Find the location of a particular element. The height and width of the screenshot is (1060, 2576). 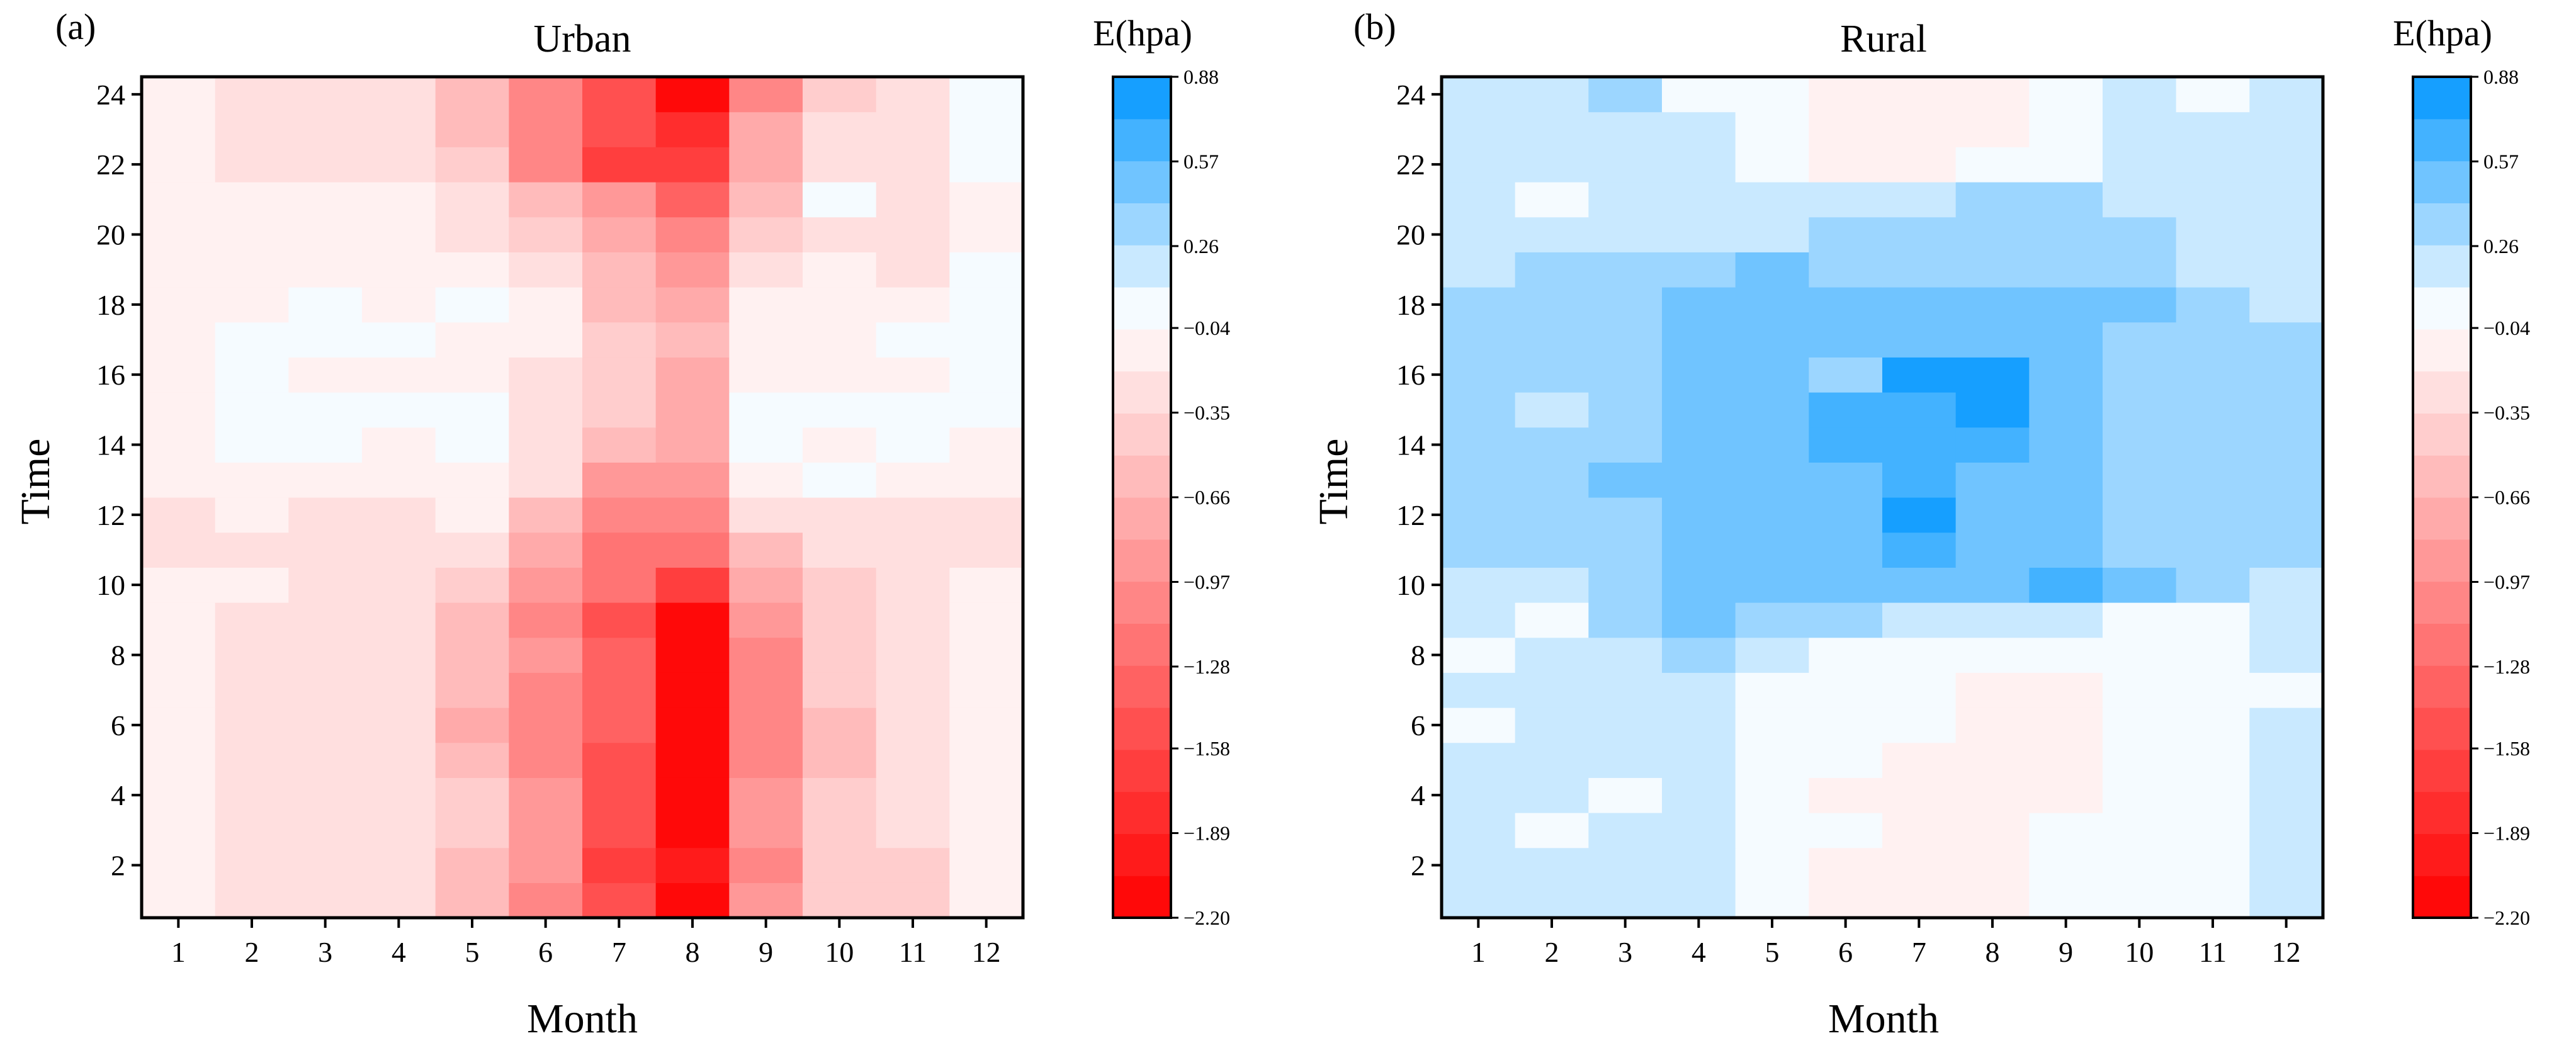

rural-cell-h15-m1 is located at coordinates (1479, 410).